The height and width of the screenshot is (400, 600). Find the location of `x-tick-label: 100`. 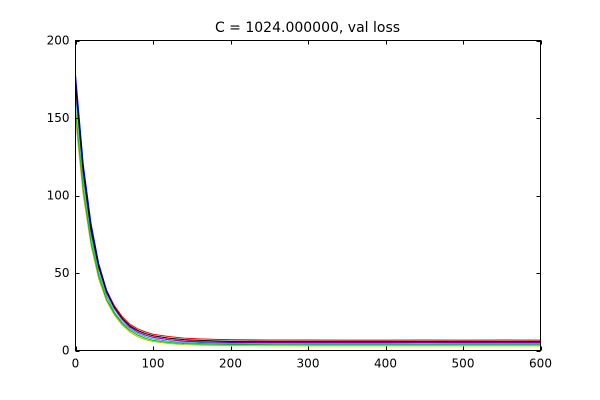

x-tick-label: 100 is located at coordinates (153, 364).